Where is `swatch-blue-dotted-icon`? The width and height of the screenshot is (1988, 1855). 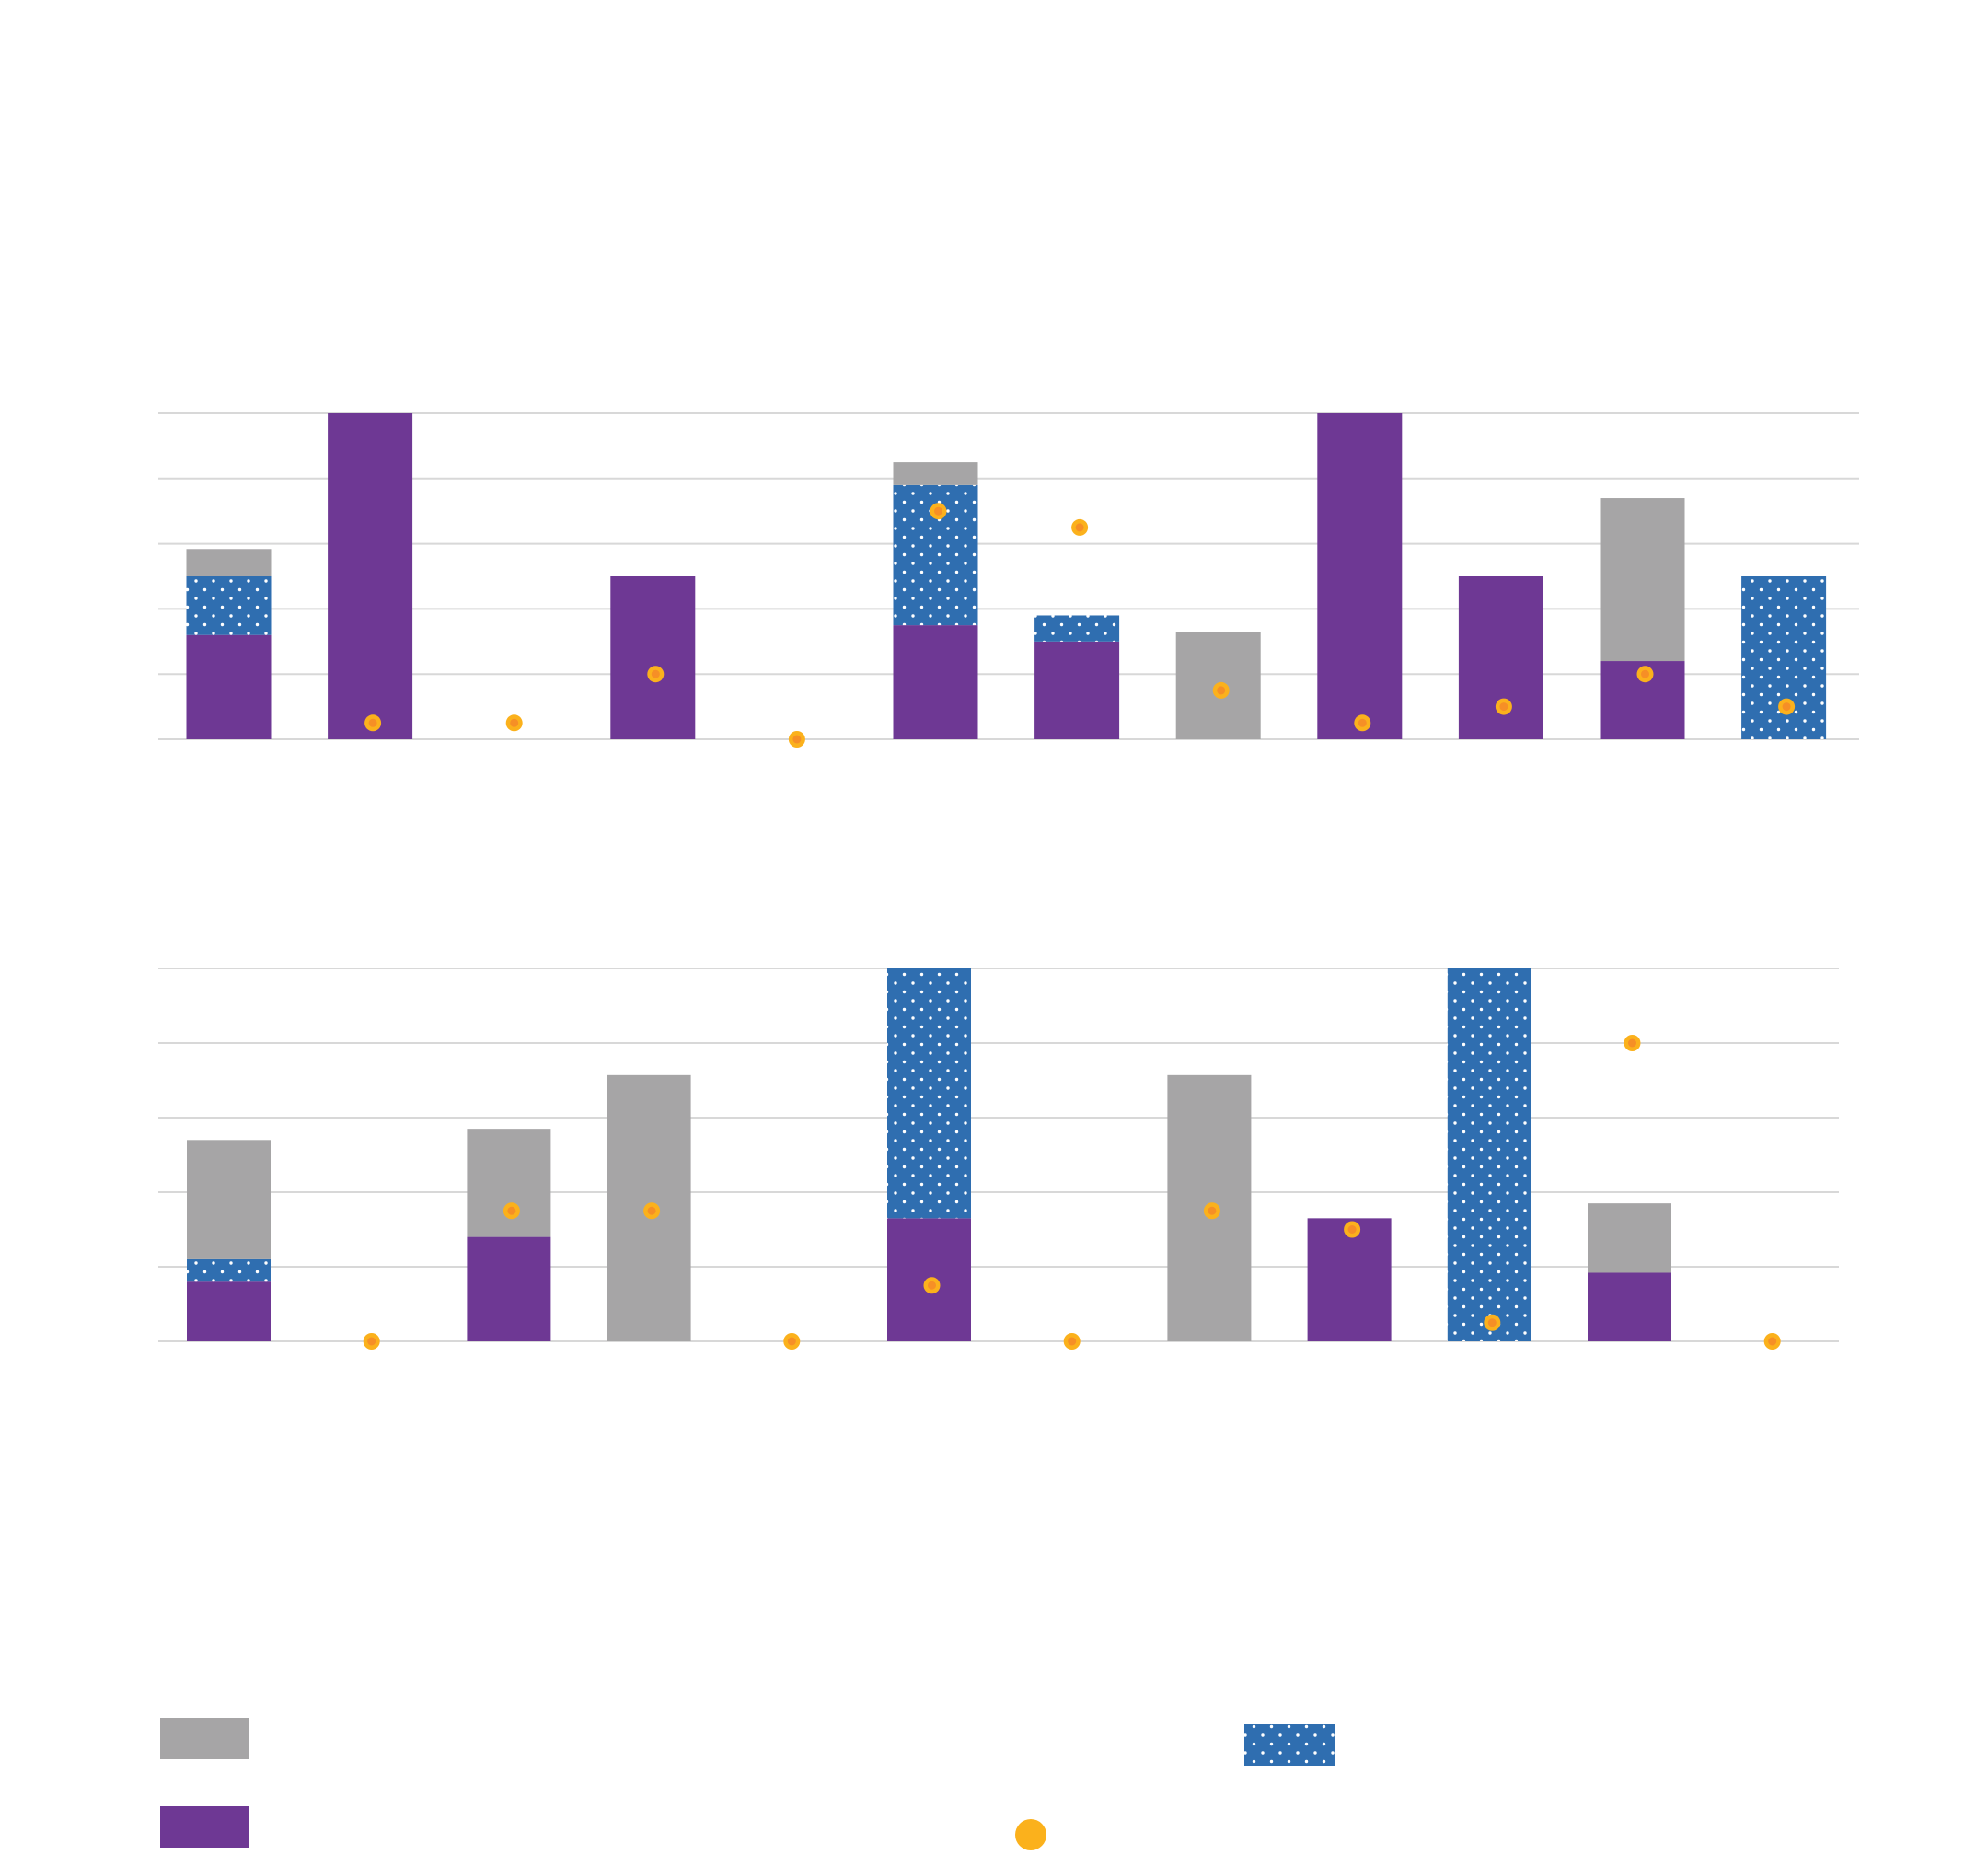
swatch-blue-dotted-icon is located at coordinates (1289, 1745).